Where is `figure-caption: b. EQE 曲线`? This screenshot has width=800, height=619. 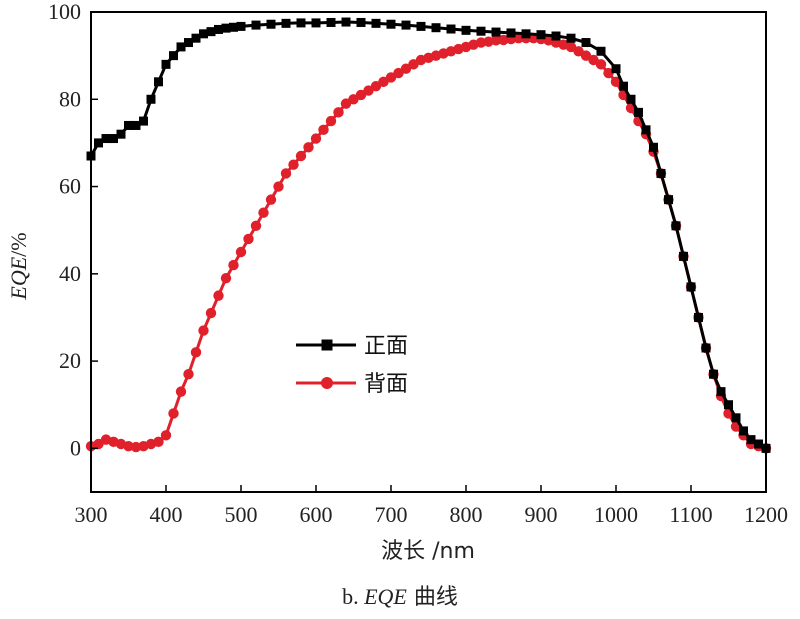 figure-caption: b. EQE 曲线 is located at coordinates (400, 597).